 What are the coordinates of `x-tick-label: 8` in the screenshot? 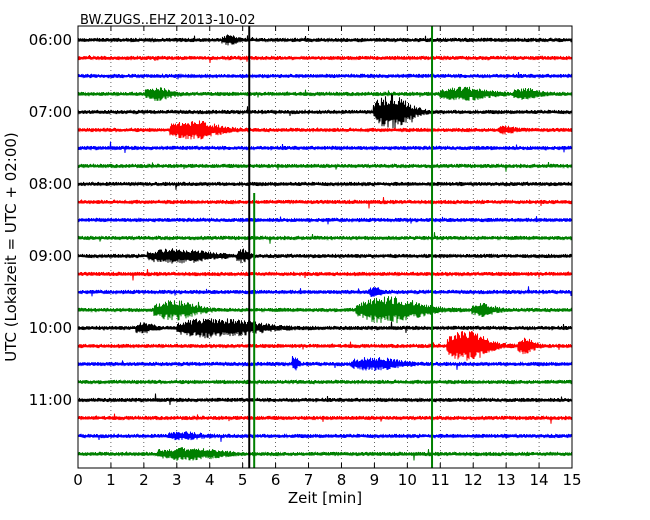 It's located at (342, 480).